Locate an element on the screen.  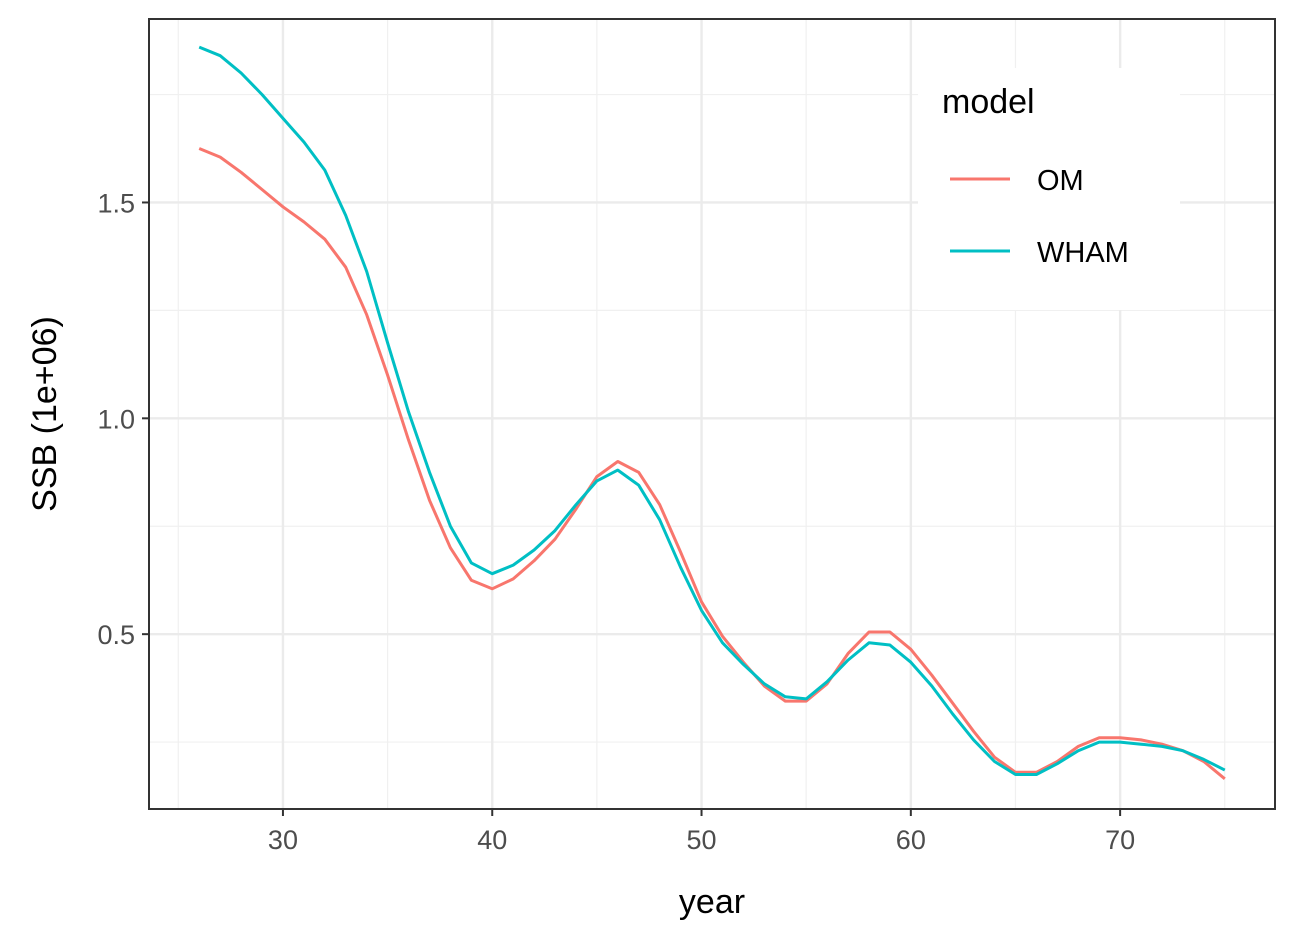
x-tick-label: 30 is located at coordinates (283, 840).